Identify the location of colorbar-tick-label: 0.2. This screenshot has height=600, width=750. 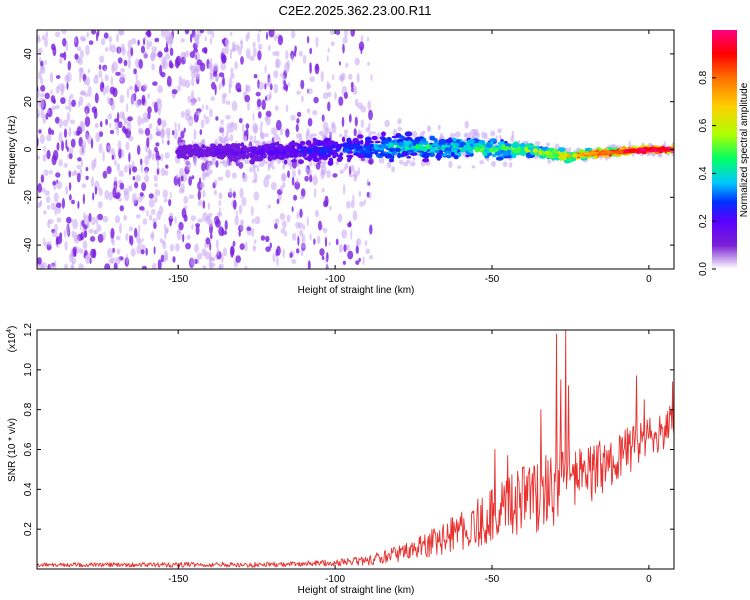
(703, 221).